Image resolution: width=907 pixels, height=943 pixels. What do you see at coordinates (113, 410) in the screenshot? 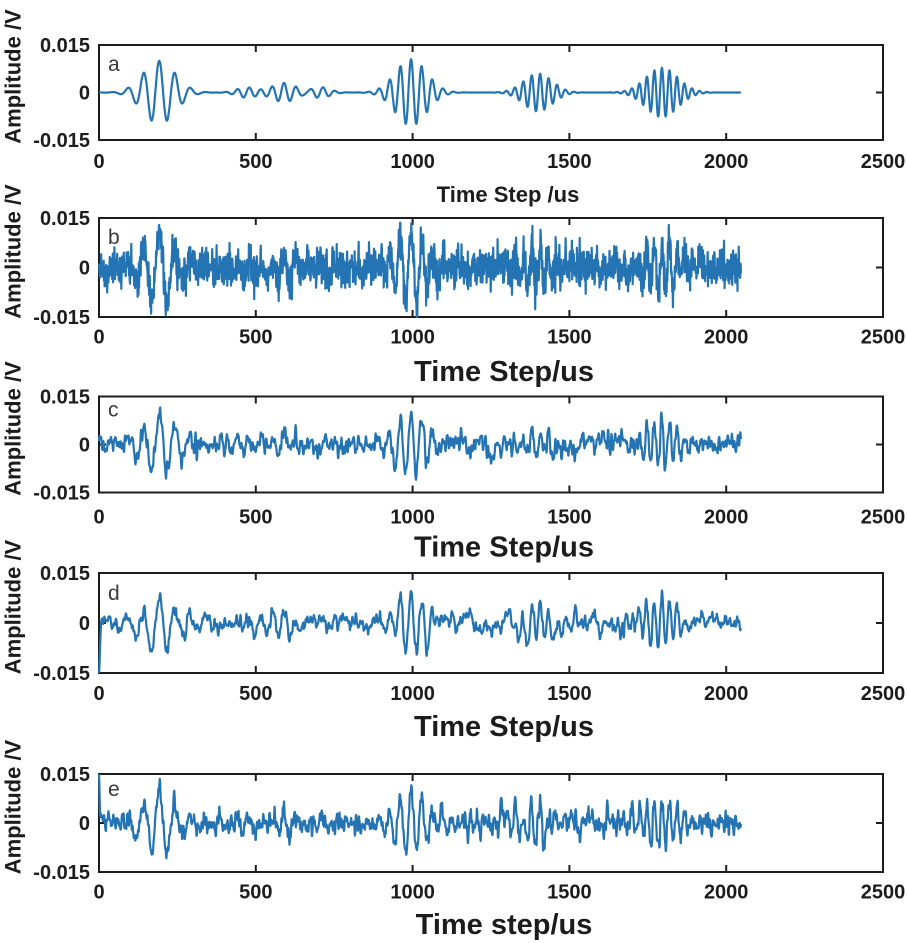
I see `svg-text: c` at bounding box center [113, 410].